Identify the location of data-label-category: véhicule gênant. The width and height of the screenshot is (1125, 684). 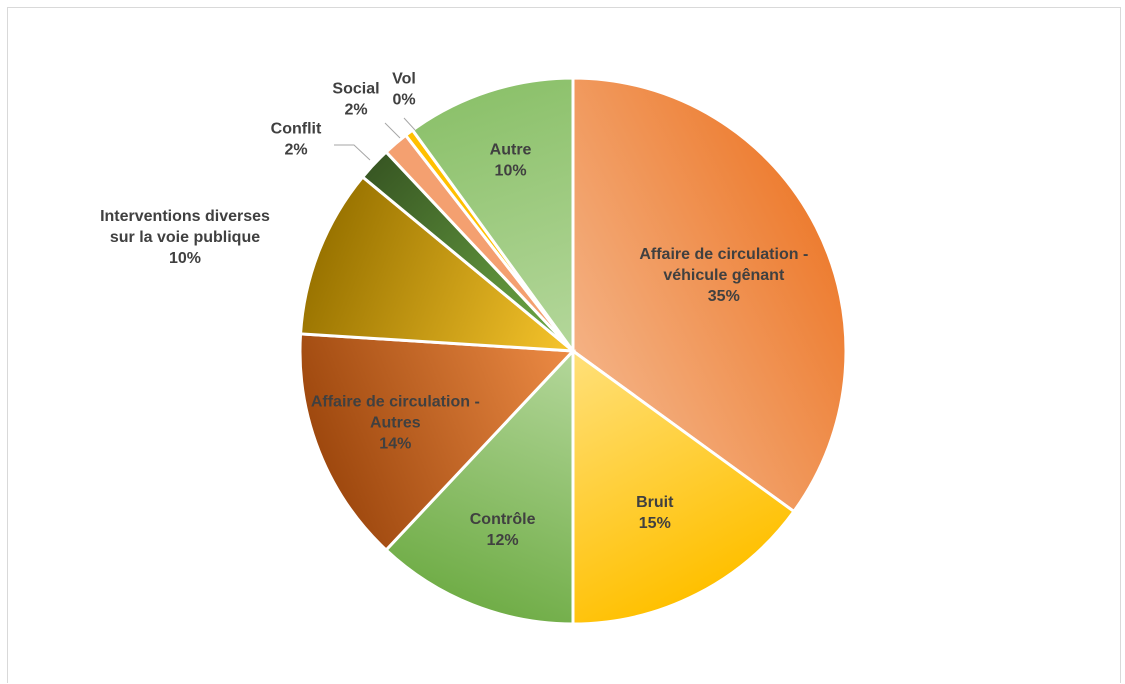
(724, 275).